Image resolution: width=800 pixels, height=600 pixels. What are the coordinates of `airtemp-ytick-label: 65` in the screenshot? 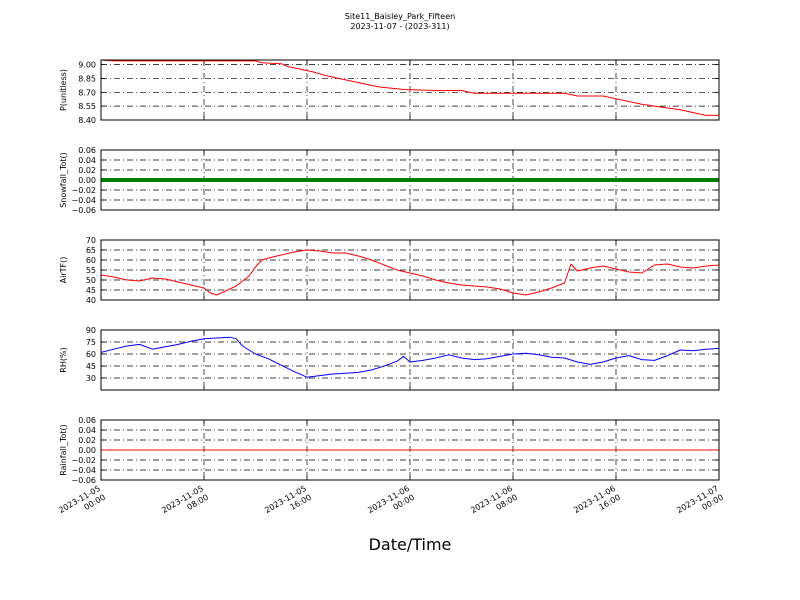 It's located at (91, 250).